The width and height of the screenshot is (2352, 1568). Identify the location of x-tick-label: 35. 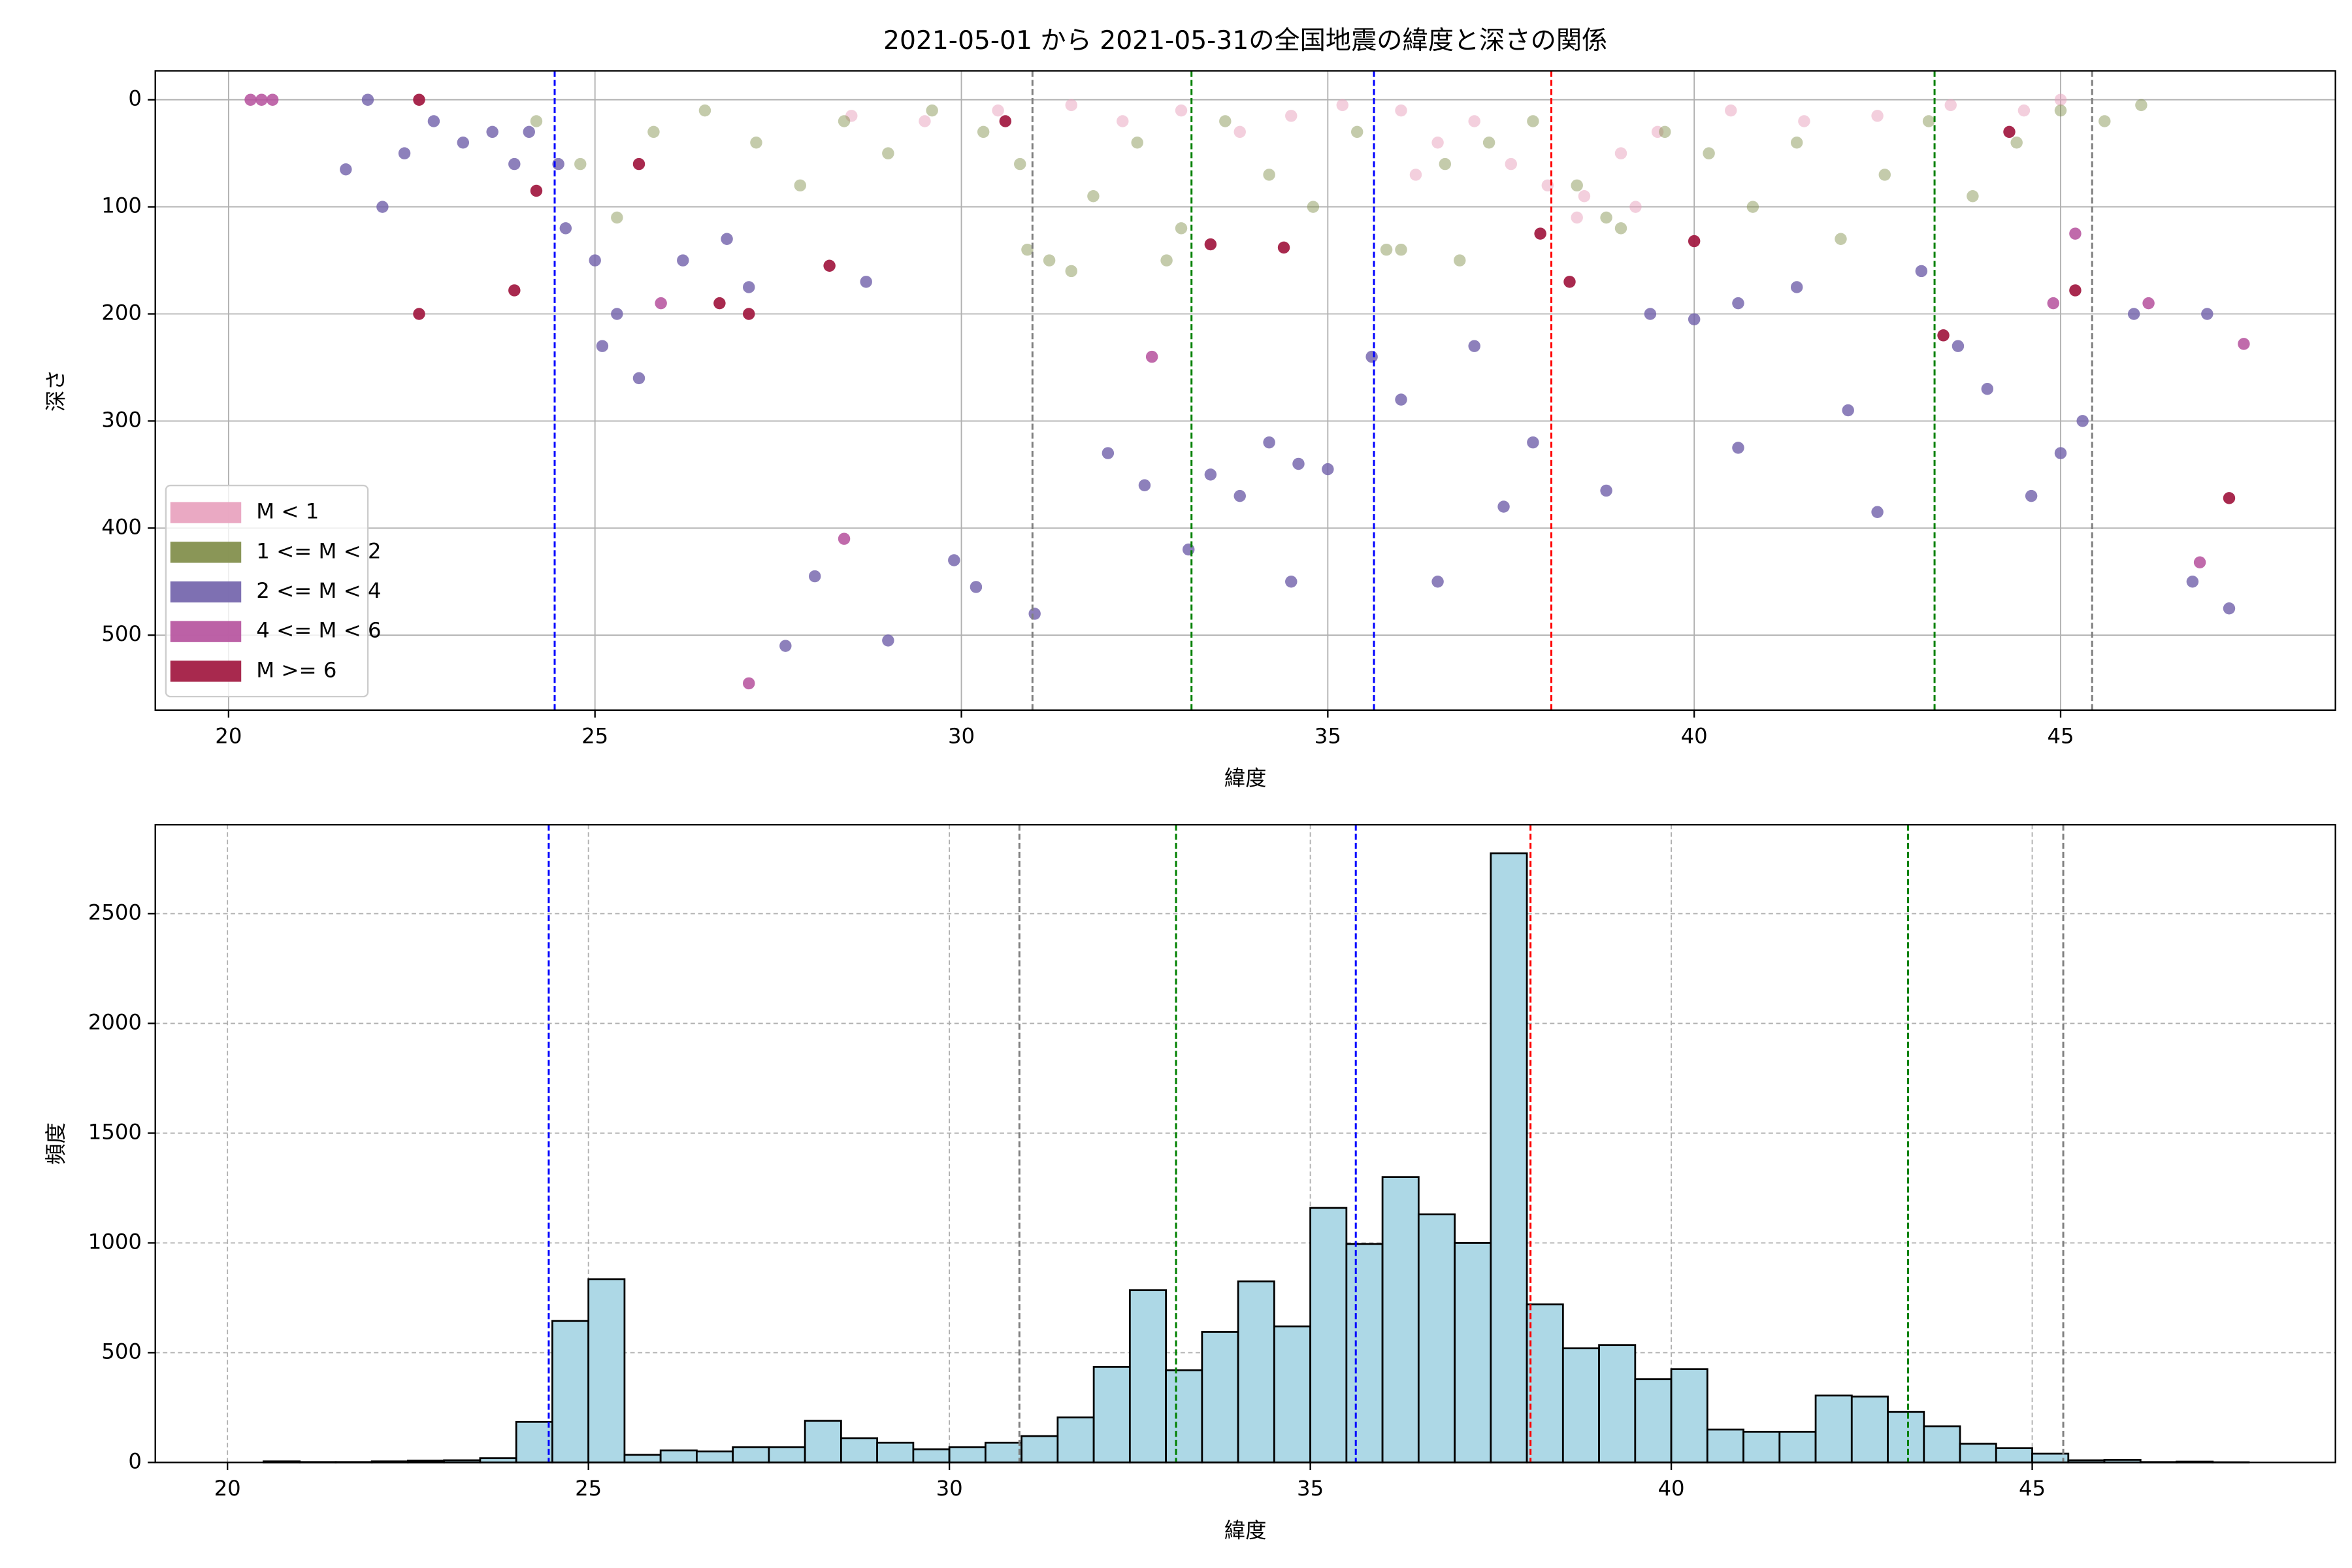
(1328, 735).